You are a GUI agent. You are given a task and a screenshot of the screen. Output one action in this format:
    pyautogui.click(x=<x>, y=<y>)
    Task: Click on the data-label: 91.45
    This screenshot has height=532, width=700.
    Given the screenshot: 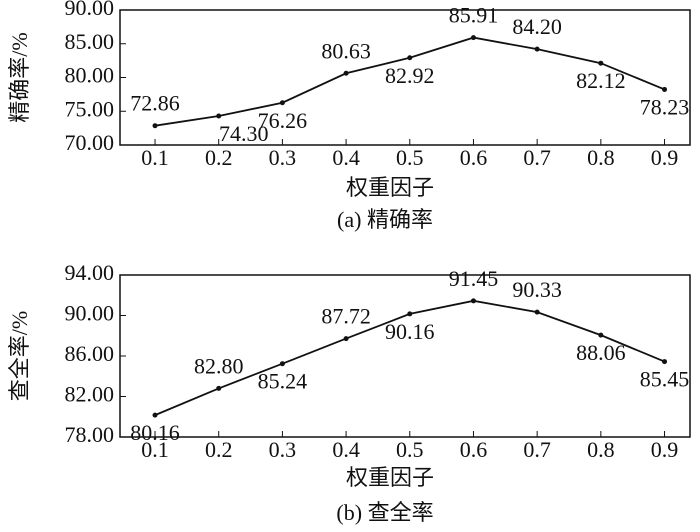 What is the action you would take?
    pyautogui.click(x=474, y=278)
    